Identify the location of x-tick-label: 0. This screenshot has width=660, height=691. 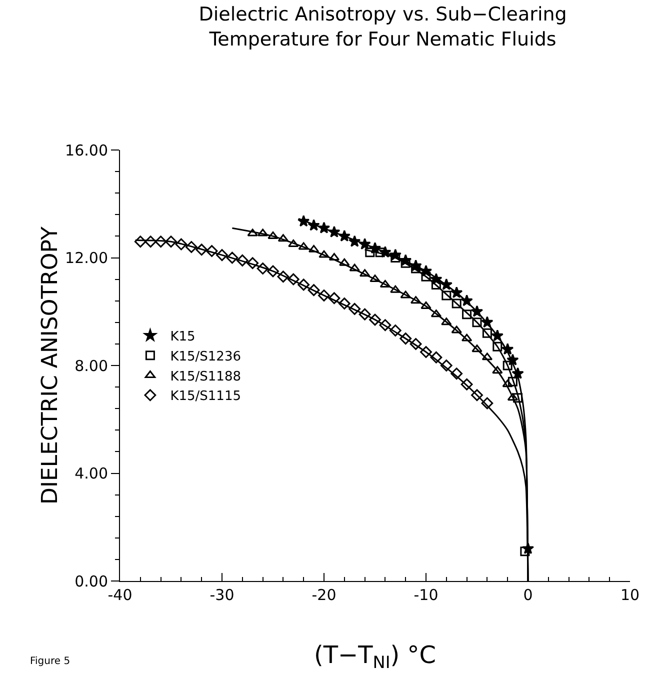
(528, 595).